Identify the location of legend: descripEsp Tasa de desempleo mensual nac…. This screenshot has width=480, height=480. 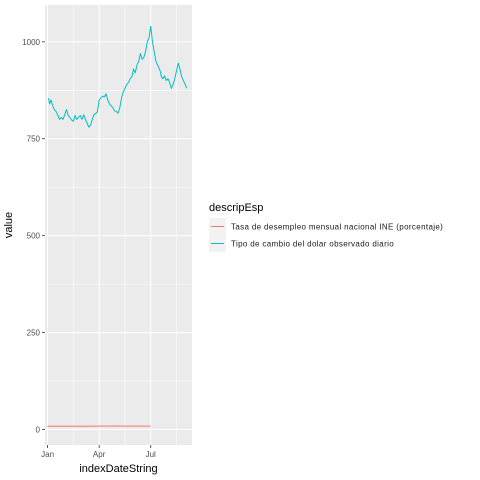
(326, 227).